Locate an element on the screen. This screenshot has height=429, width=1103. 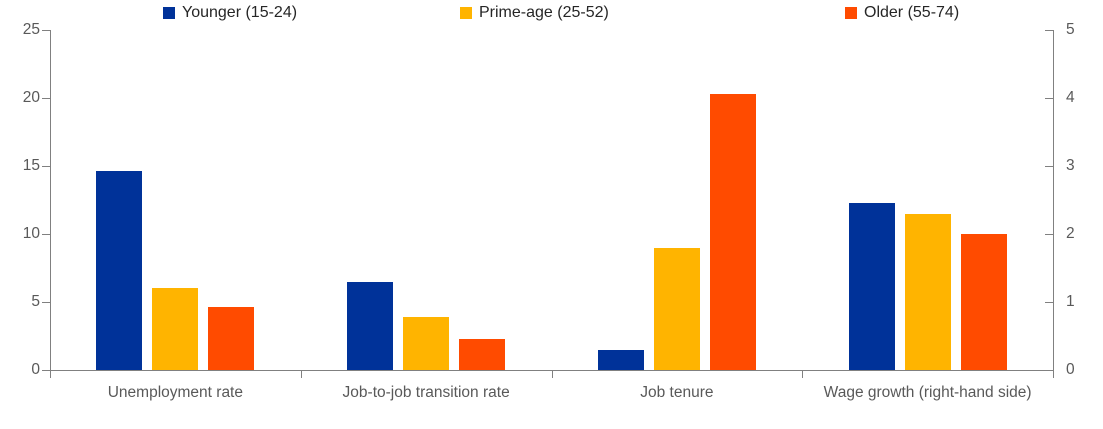
legend-label: Prime-age (25-52) is located at coordinates (544, 12).